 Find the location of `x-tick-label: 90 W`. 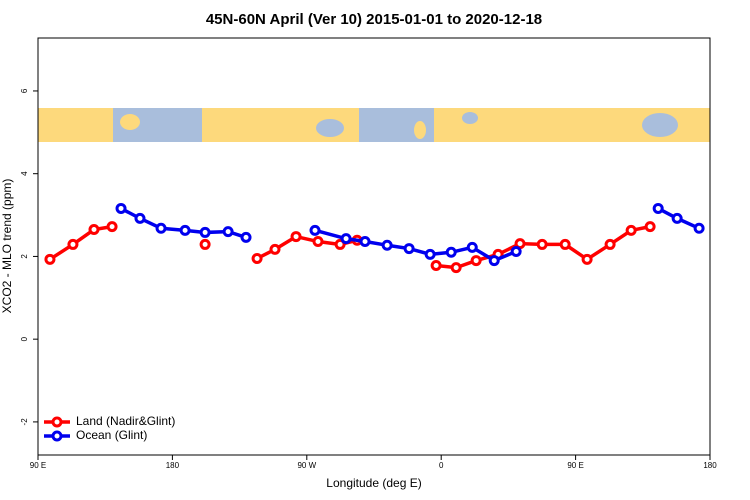

x-tick-label: 90 W is located at coordinates (306, 465).